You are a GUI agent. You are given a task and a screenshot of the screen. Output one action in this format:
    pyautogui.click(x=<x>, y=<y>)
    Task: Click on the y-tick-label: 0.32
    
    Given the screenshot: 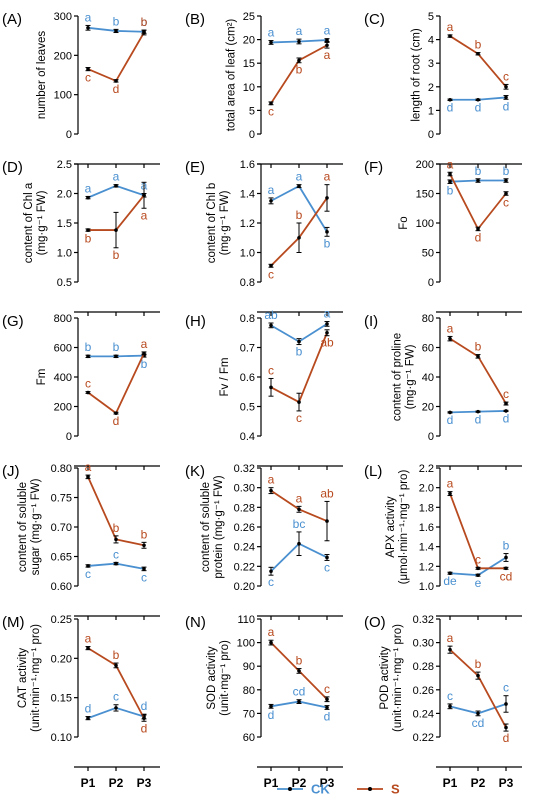 What is the action you would take?
    pyautogui.click(x=423, y=620)
    